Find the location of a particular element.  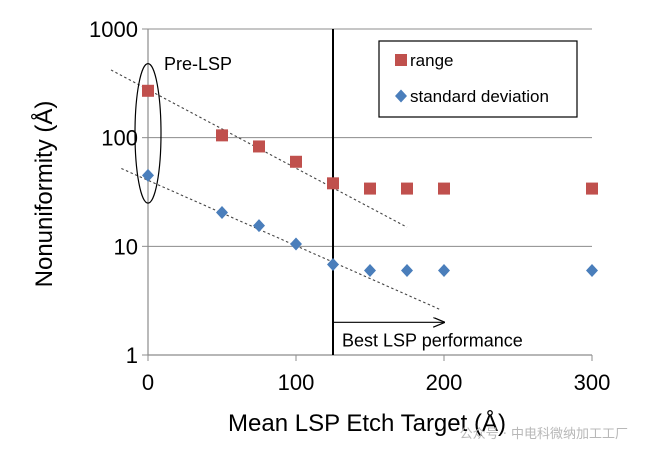

x-tick-label-100: 100 is located at coordinates (296, 382).